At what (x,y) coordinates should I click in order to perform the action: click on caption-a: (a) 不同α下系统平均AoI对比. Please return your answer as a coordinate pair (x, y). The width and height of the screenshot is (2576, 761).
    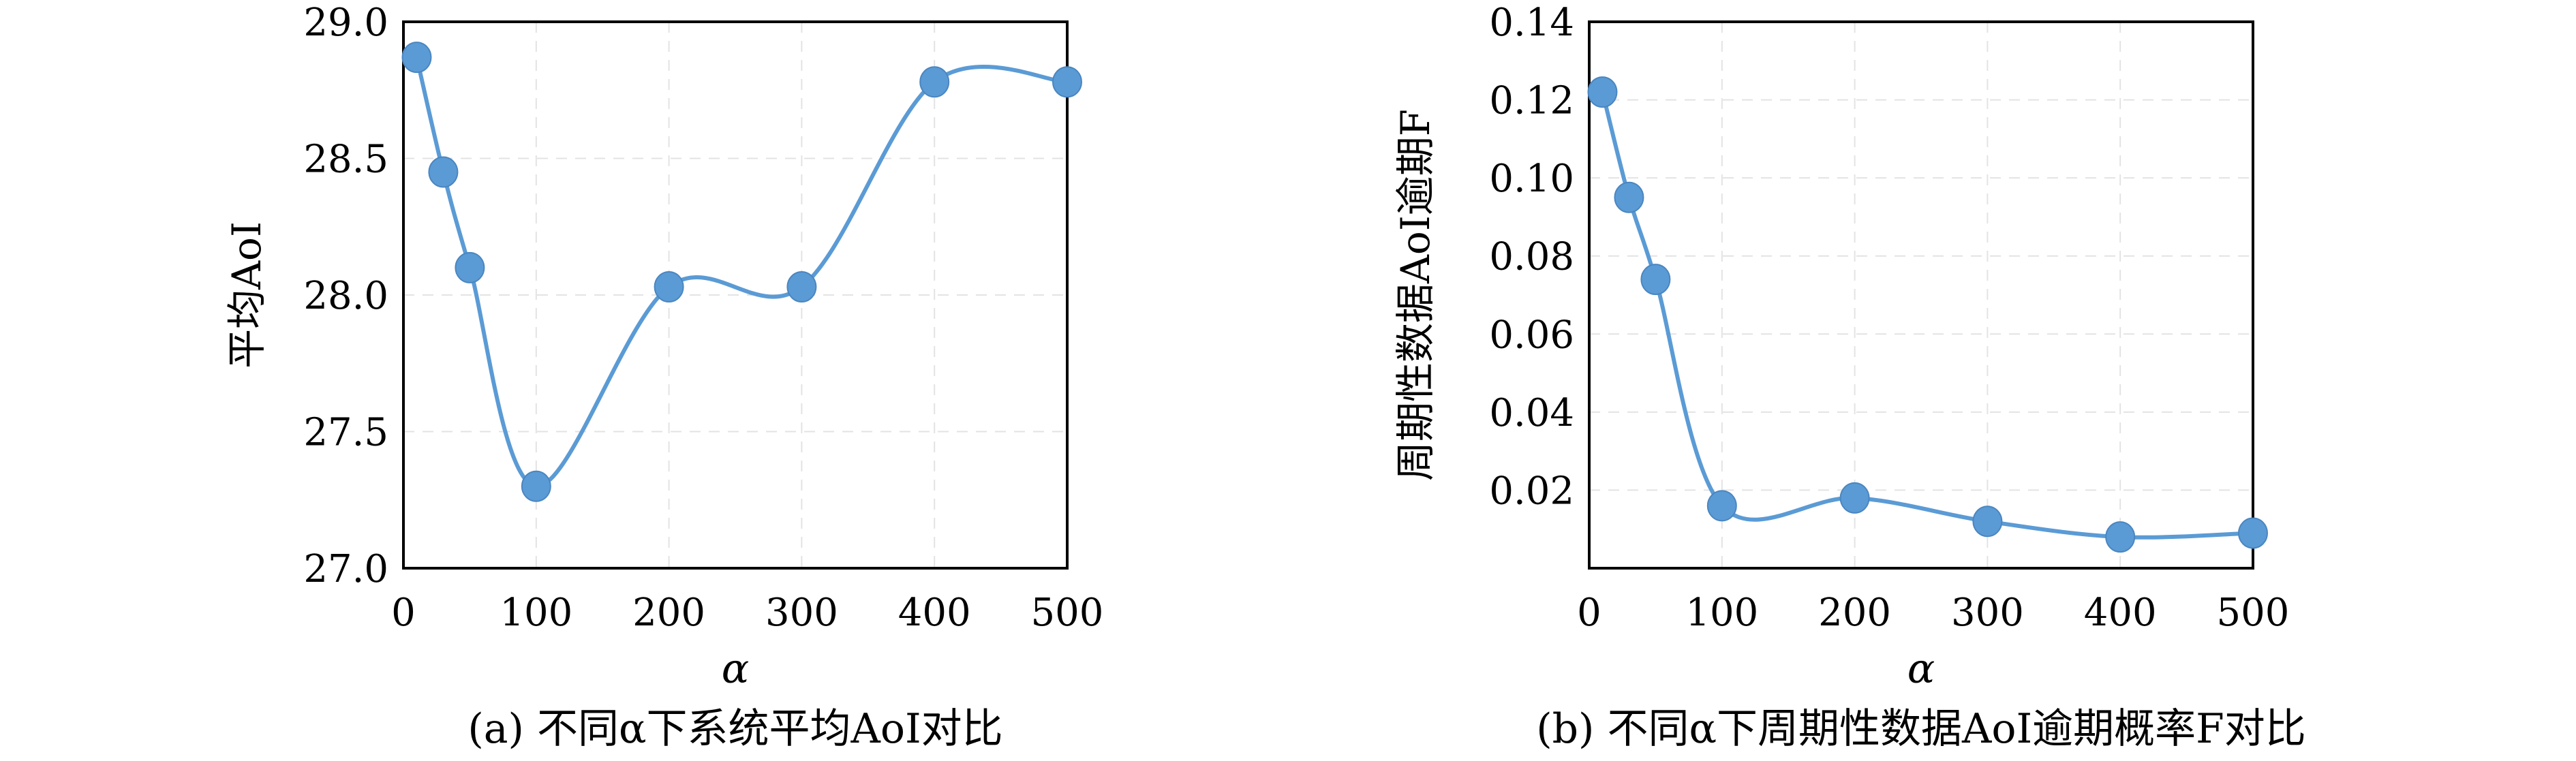
    Looking at the image, I should click on (734, 729).